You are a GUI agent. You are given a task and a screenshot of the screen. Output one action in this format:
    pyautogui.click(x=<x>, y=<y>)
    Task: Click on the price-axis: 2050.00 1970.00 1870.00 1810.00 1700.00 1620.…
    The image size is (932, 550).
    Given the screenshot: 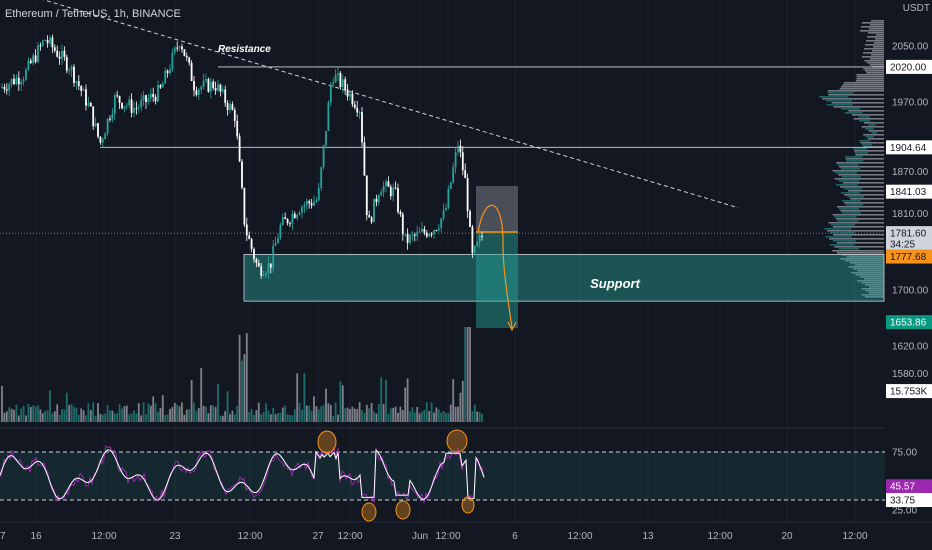 What is the action you would take?
    pyautogui.click(x=908, y=275)
    